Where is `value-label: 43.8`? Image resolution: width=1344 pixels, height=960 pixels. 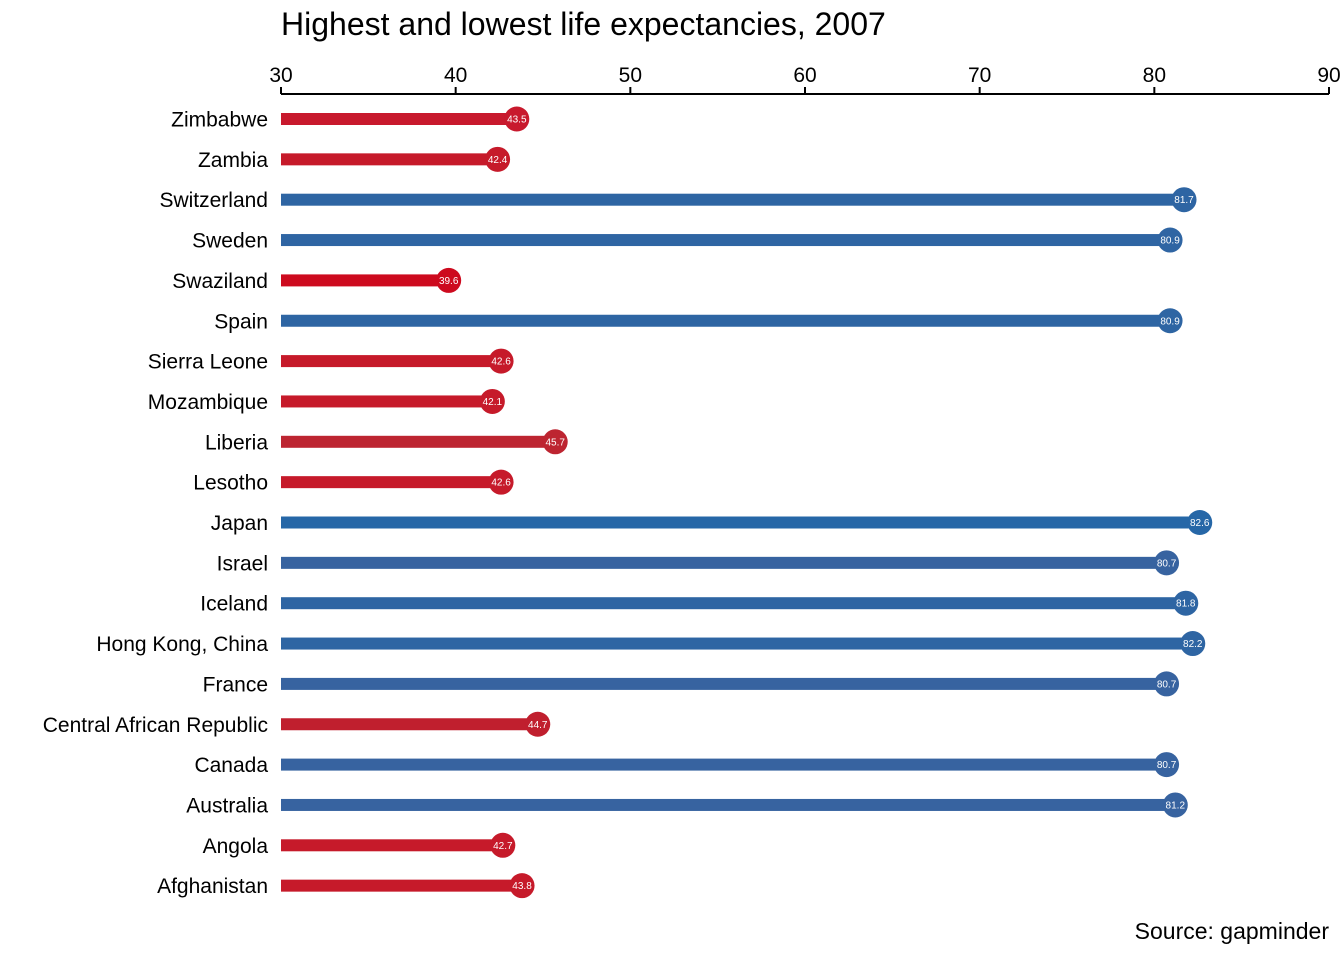 value-label: 43.8 is located at coordinates (522, 886).